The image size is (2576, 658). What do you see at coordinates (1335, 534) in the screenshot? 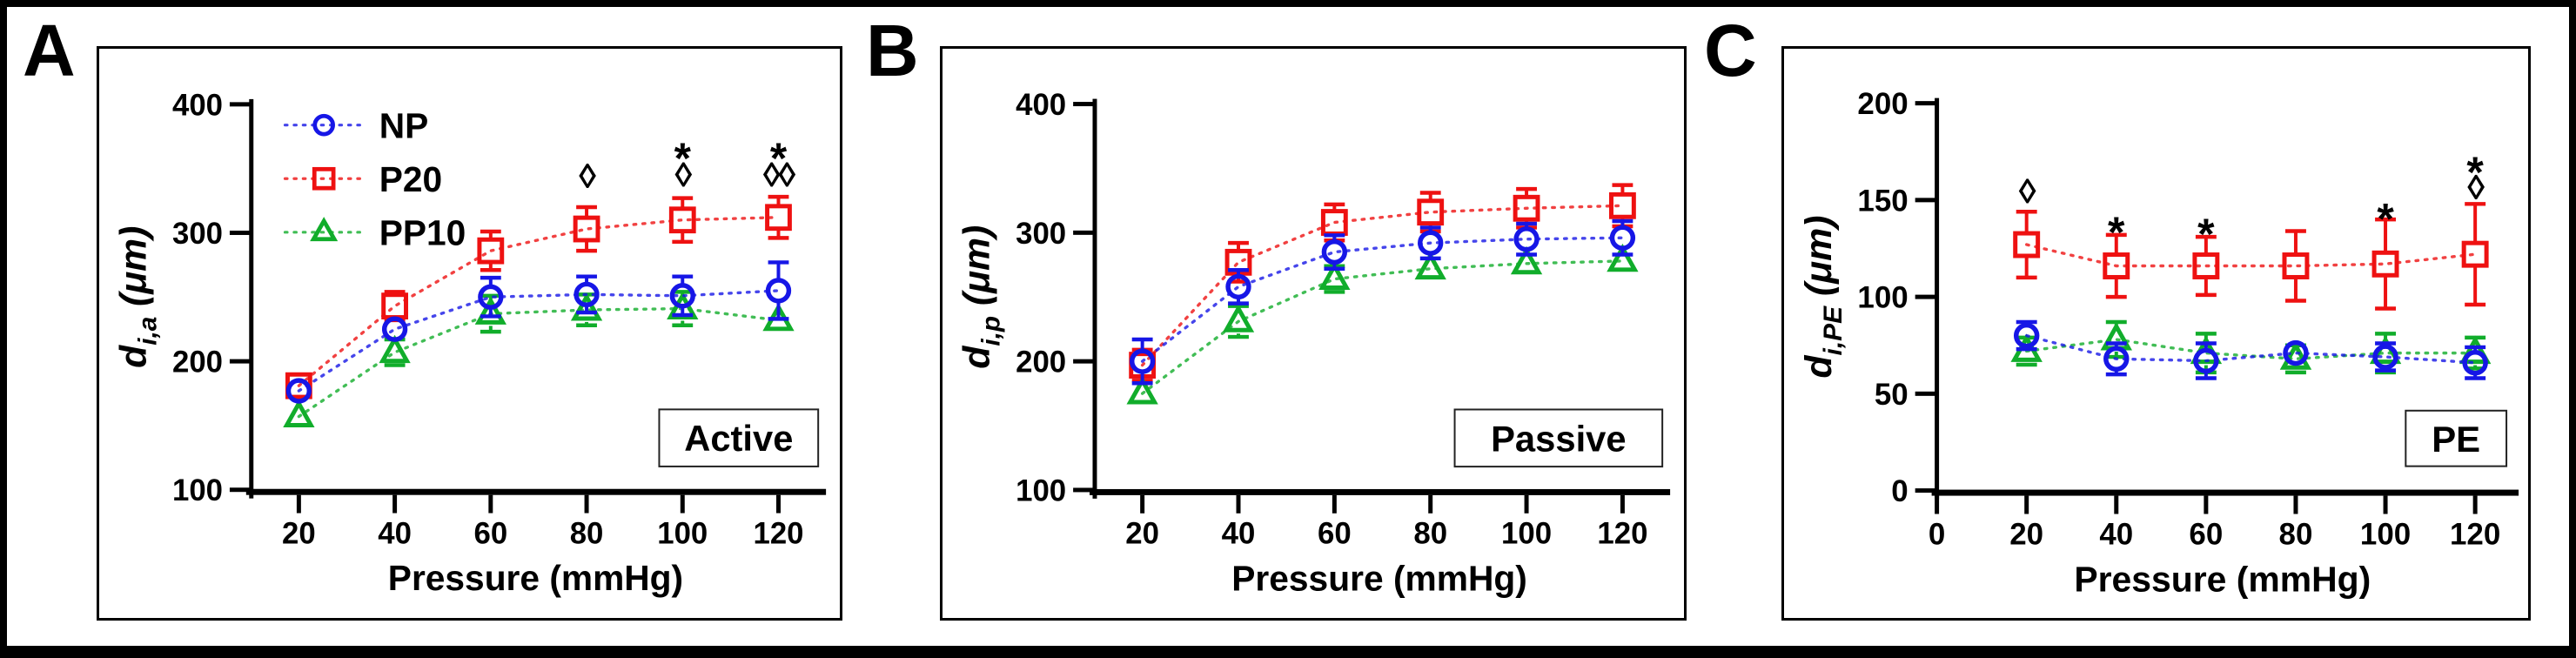
I see `x-tick-label: 60` at bounding box center [1335, 534].